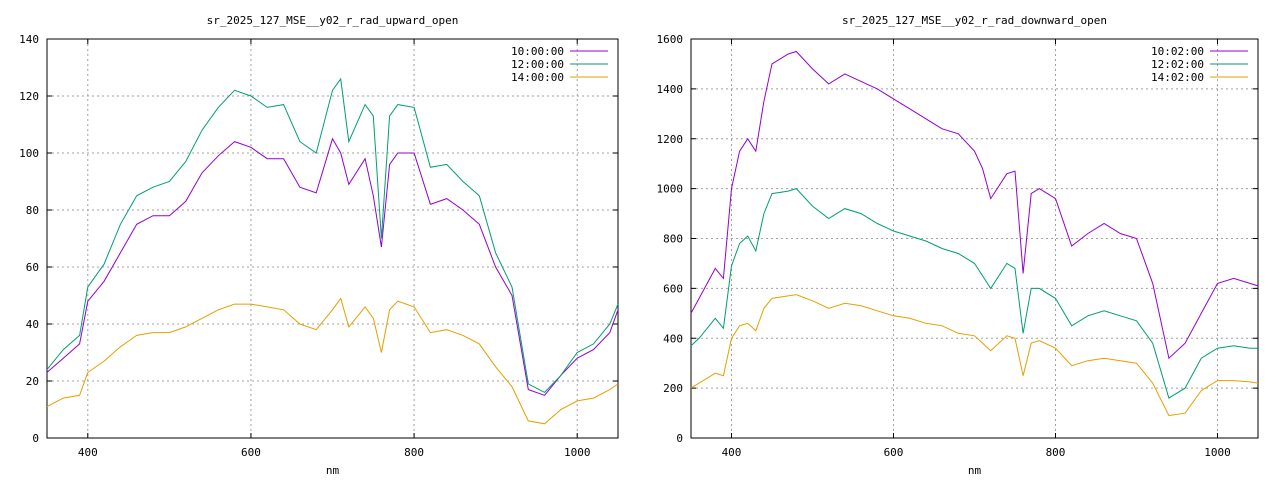 This screenshot has height=480, width=1280. What do you see at coordinates (670, 89) in the screenshot?
I see `y-tick-label: 1400` at bounding box center [670, 89].